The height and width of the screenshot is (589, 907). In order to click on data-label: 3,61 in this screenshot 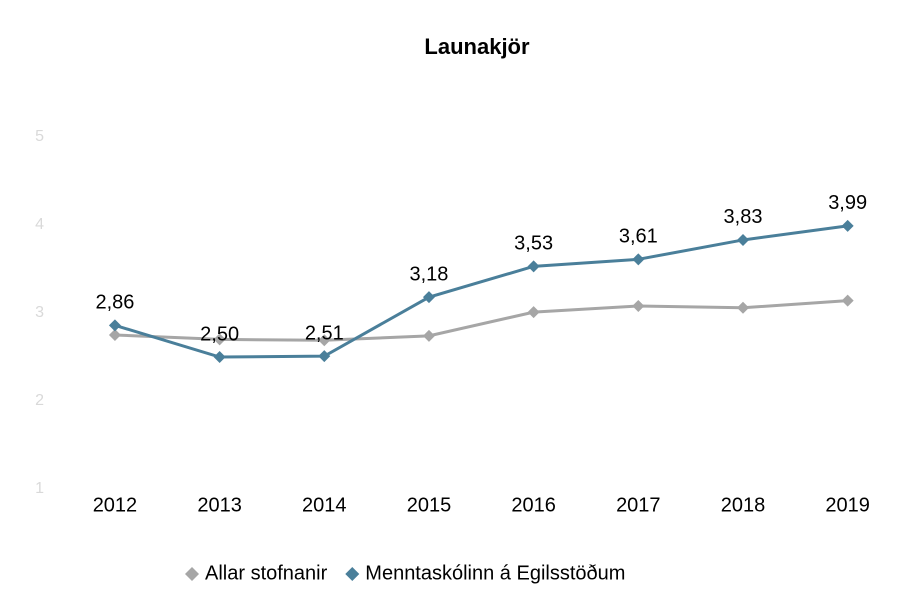, I will do `click(638, 237)`.